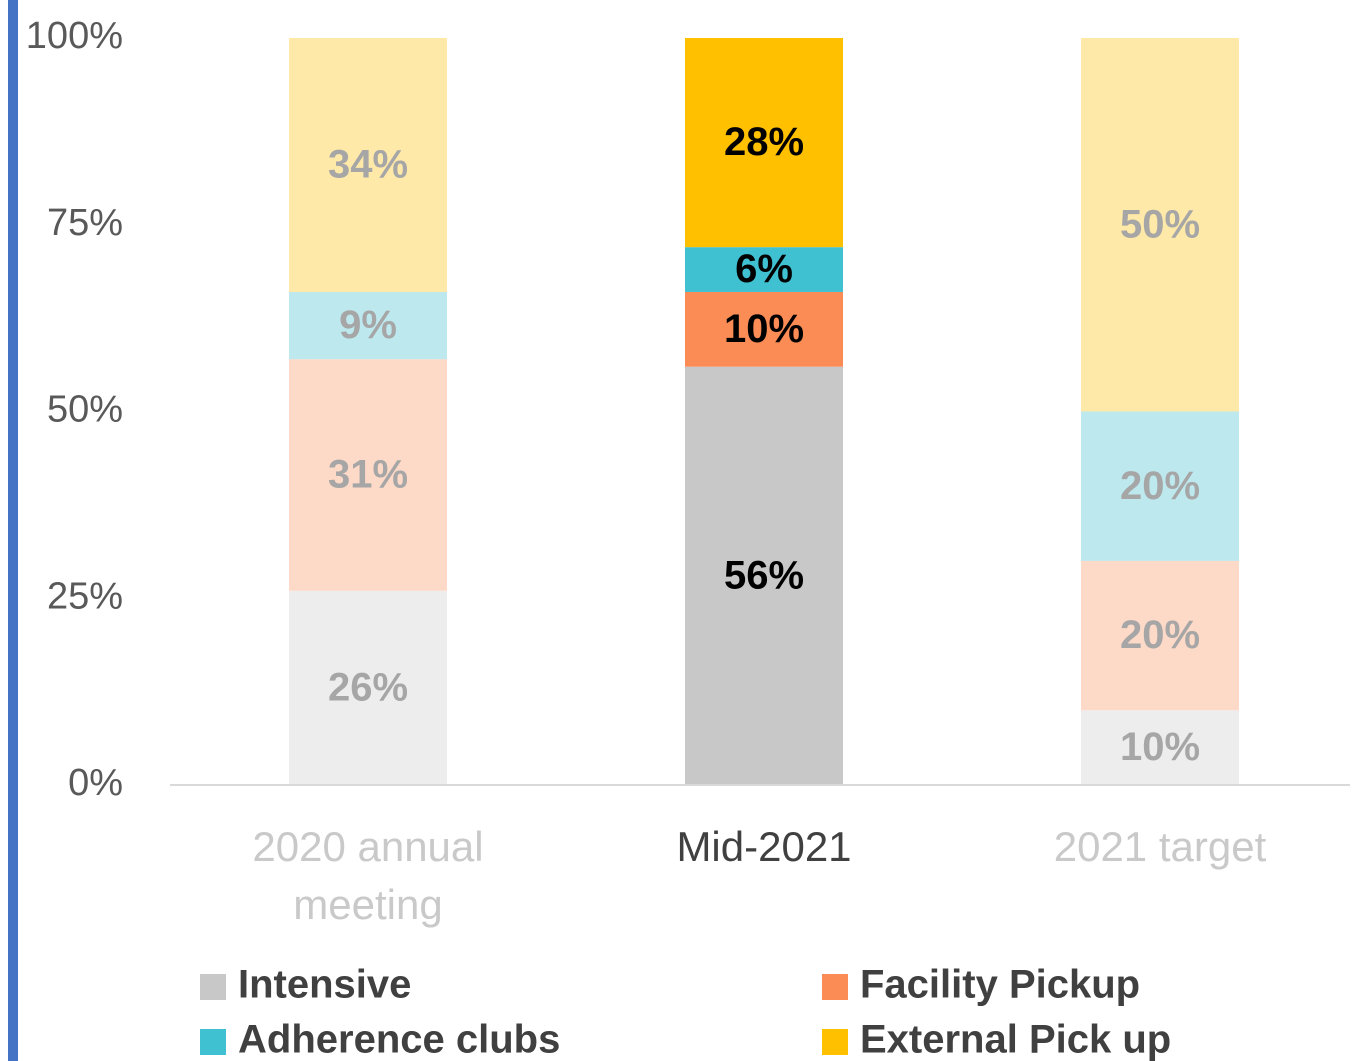 The height and width of the screenshot is (1061, 1355). I want to click on frame-border, so click(13, 530).